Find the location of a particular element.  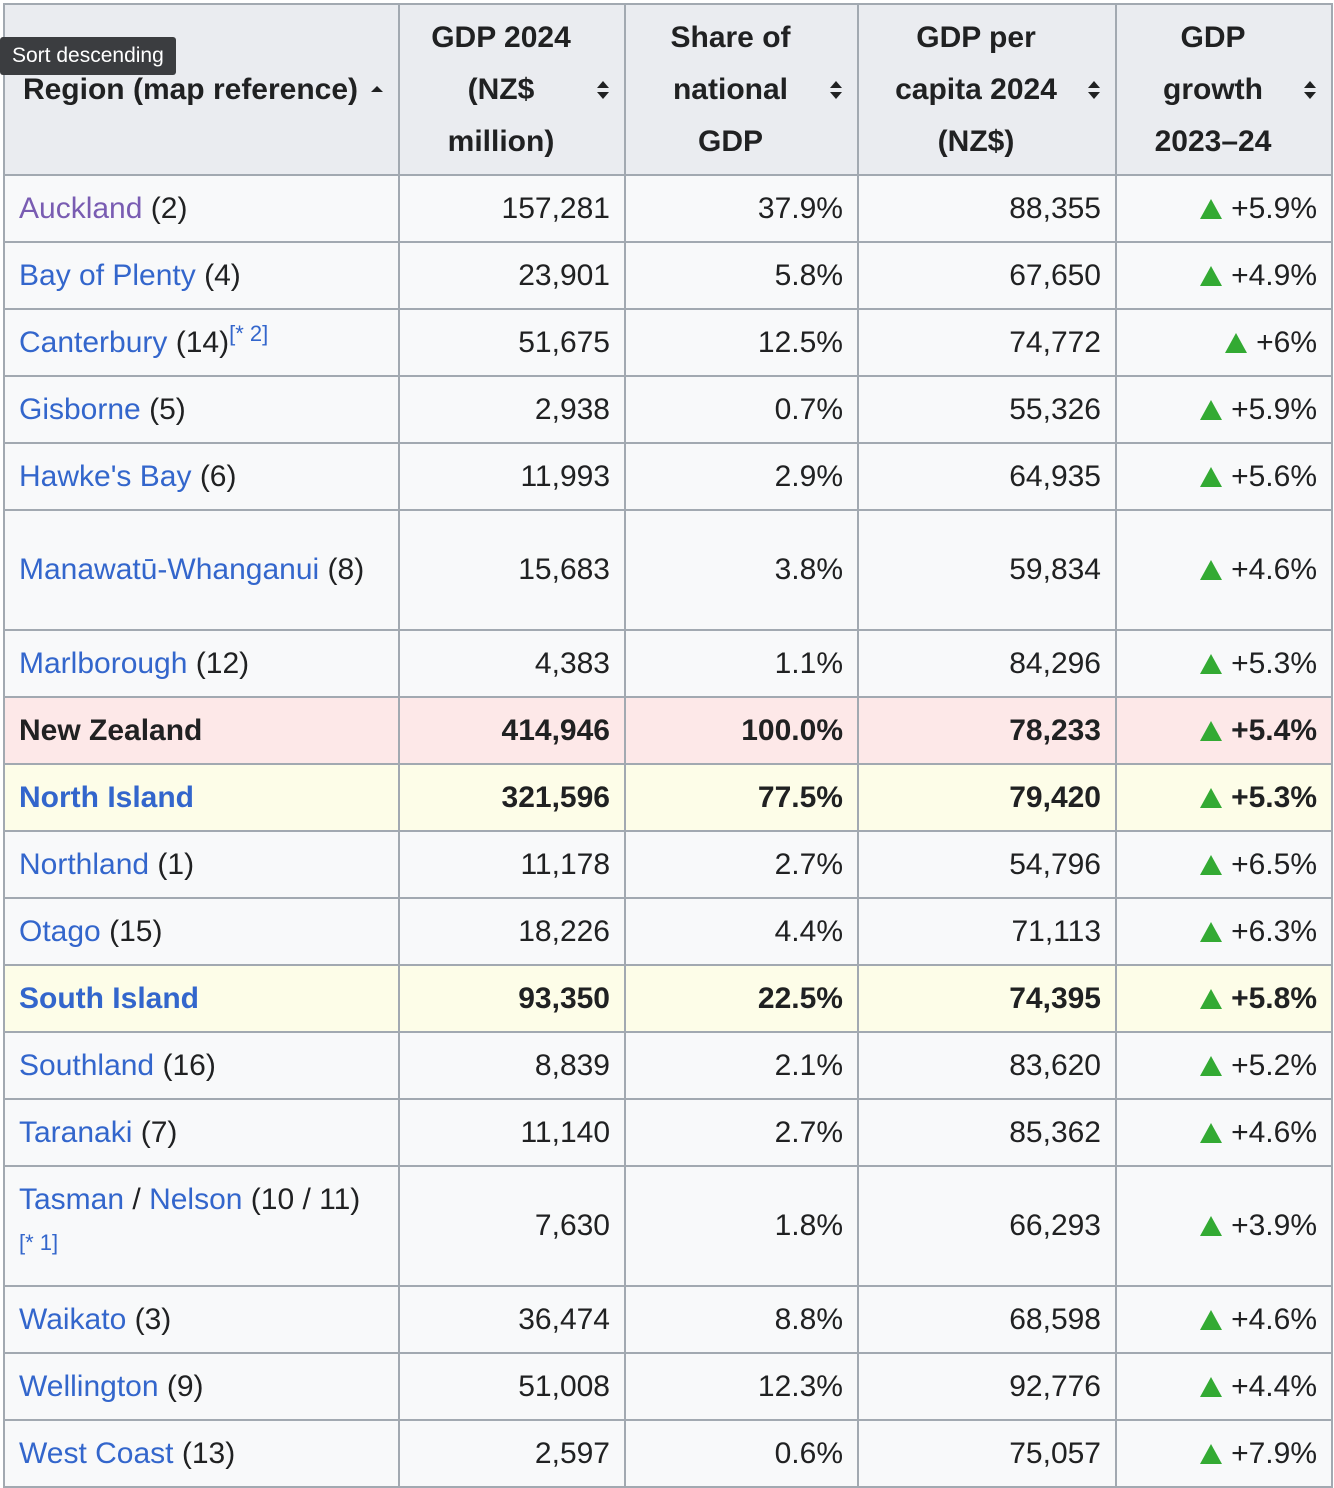

region-link-secondary: Nelson is located at coordinates (196, 1199).